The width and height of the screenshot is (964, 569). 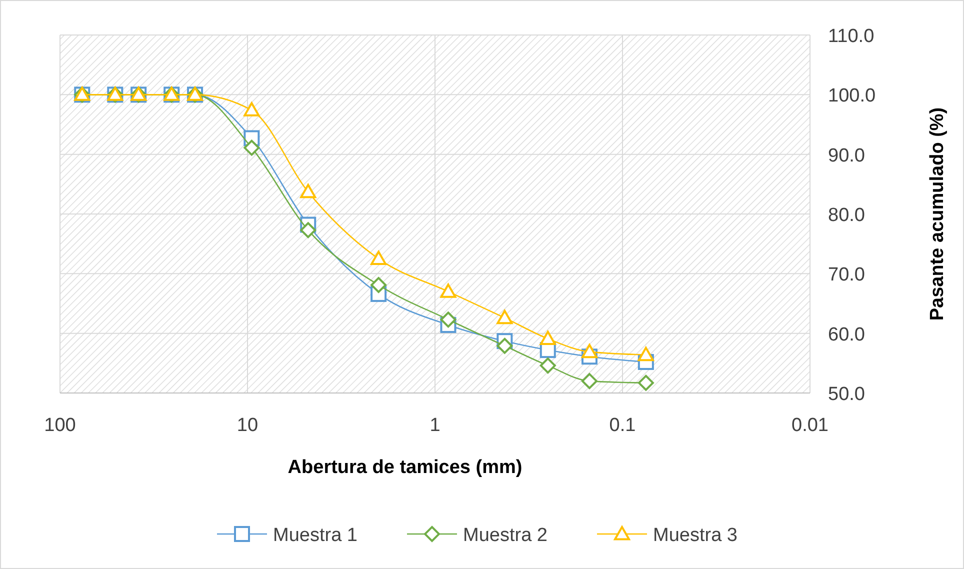 What do you see at coordinates (937, 214) in the screenshot?
I see `y-axis-title: Pasante acumulado (%)` at bounding box center [937, 214].